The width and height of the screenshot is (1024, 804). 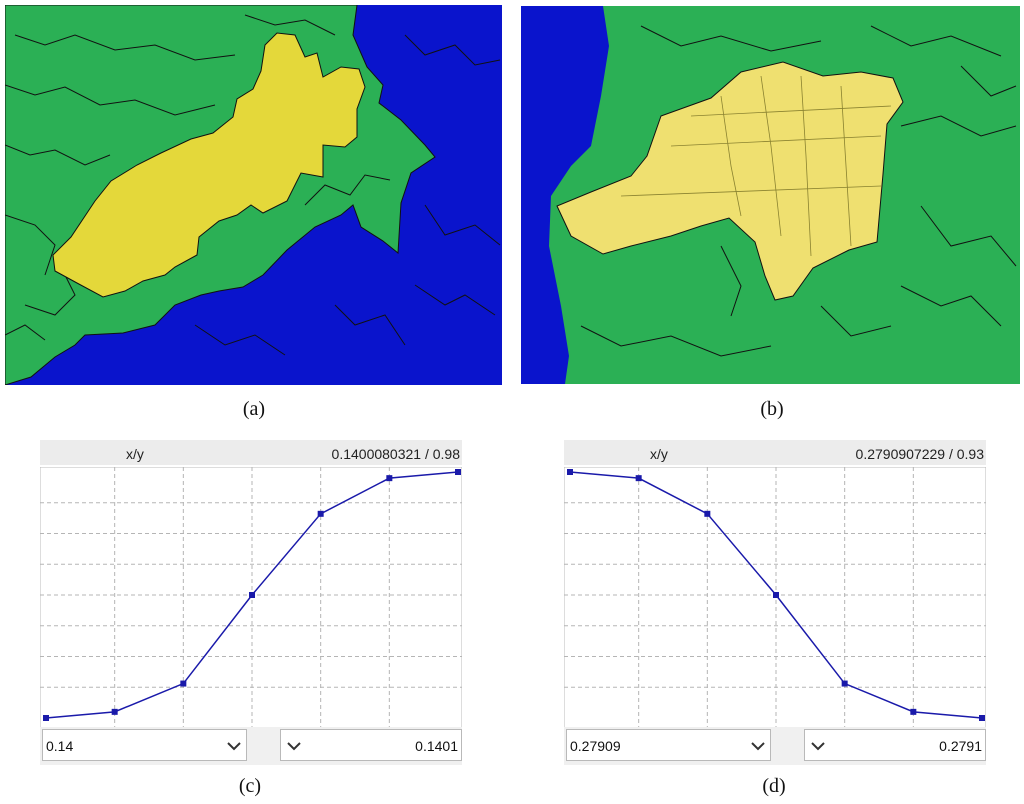 What do you see at coordinates (565, 195) in the screenshot?
I see `water-region` at bounding box center [565, 195].